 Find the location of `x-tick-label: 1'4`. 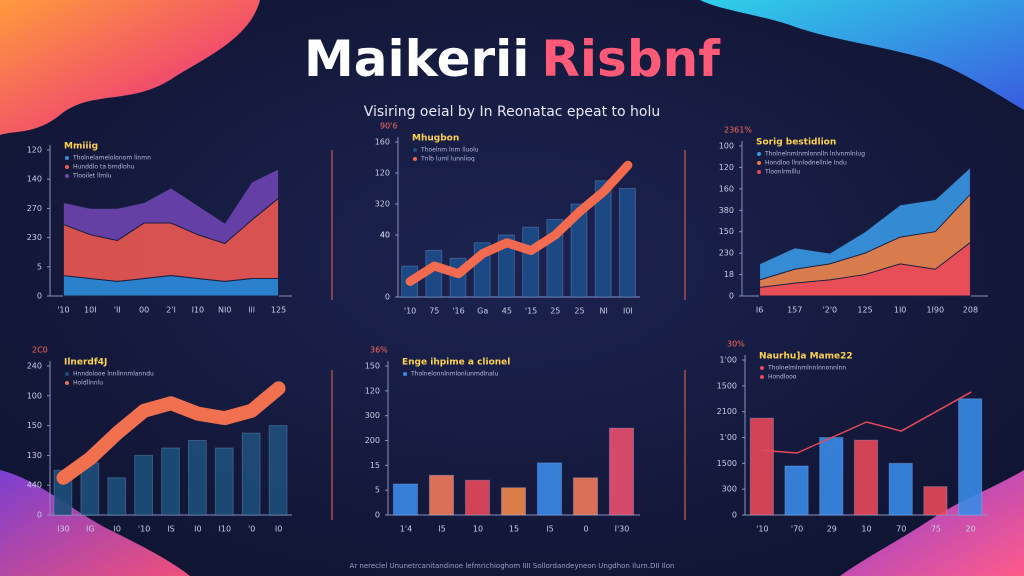

x-tick-label: 1'4 is located at coordinates (406, 529).